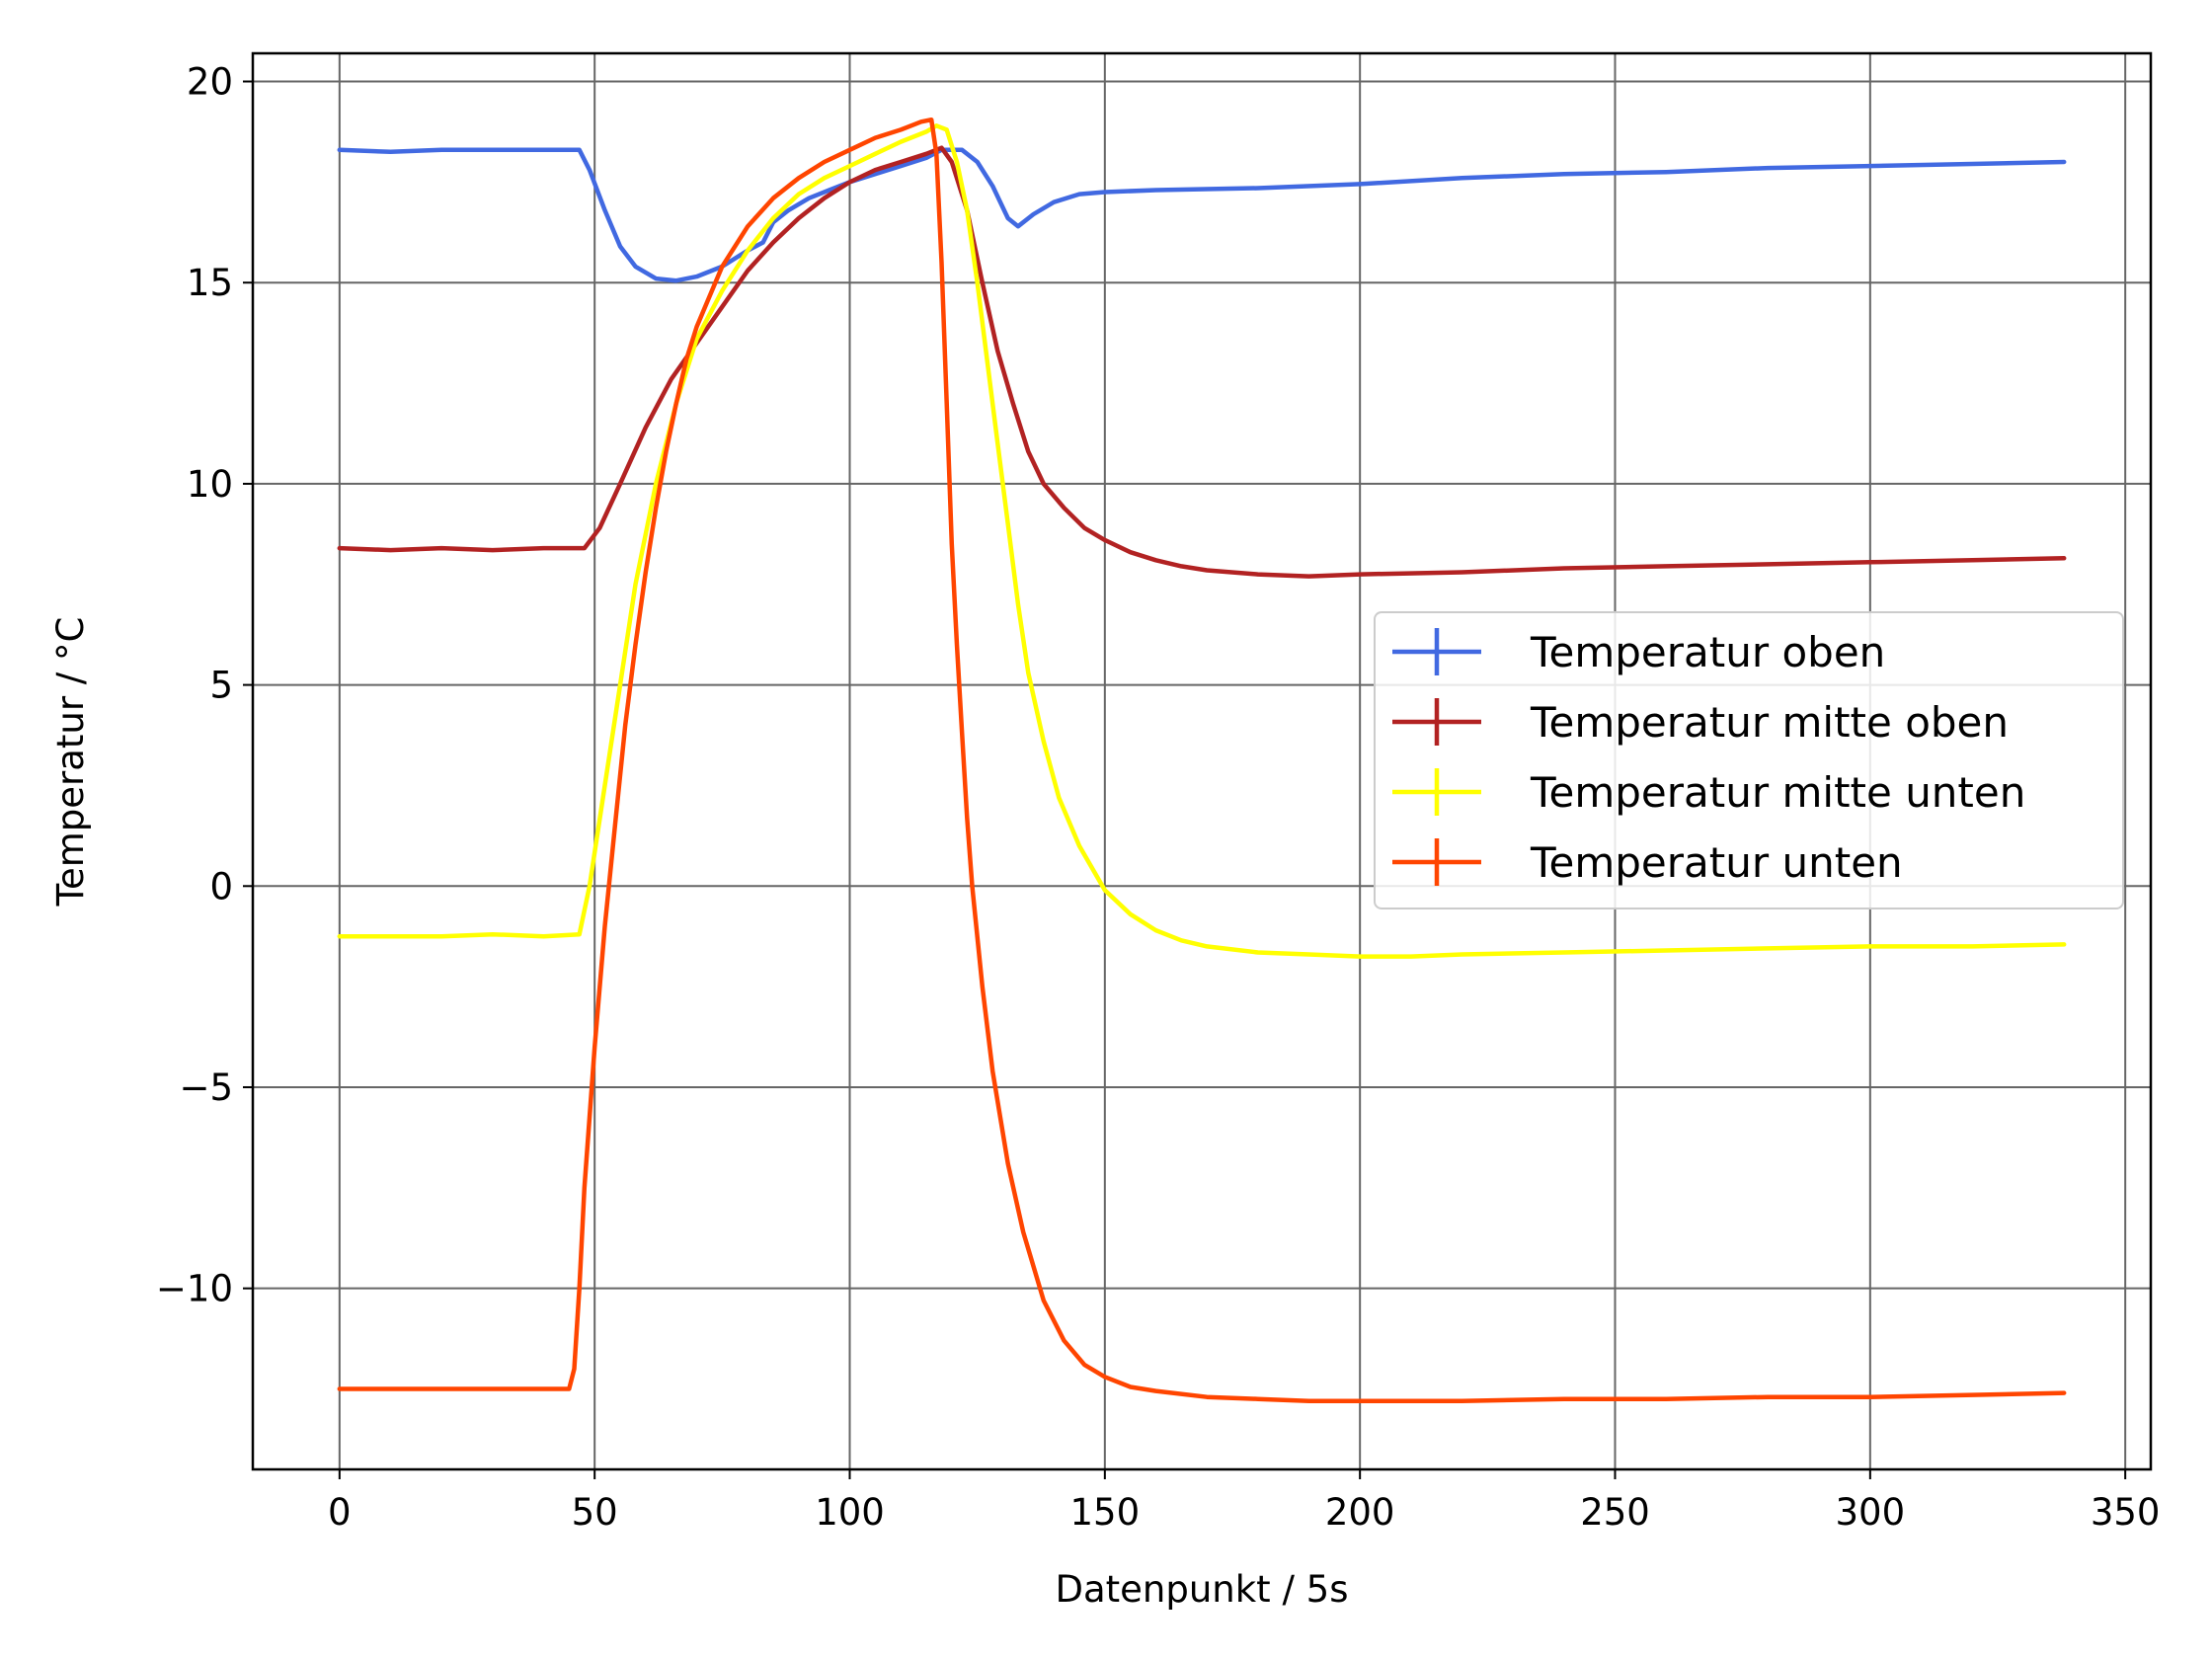  I want to click on legend-label: Temperatur mitte unten, so click(1778, 793).